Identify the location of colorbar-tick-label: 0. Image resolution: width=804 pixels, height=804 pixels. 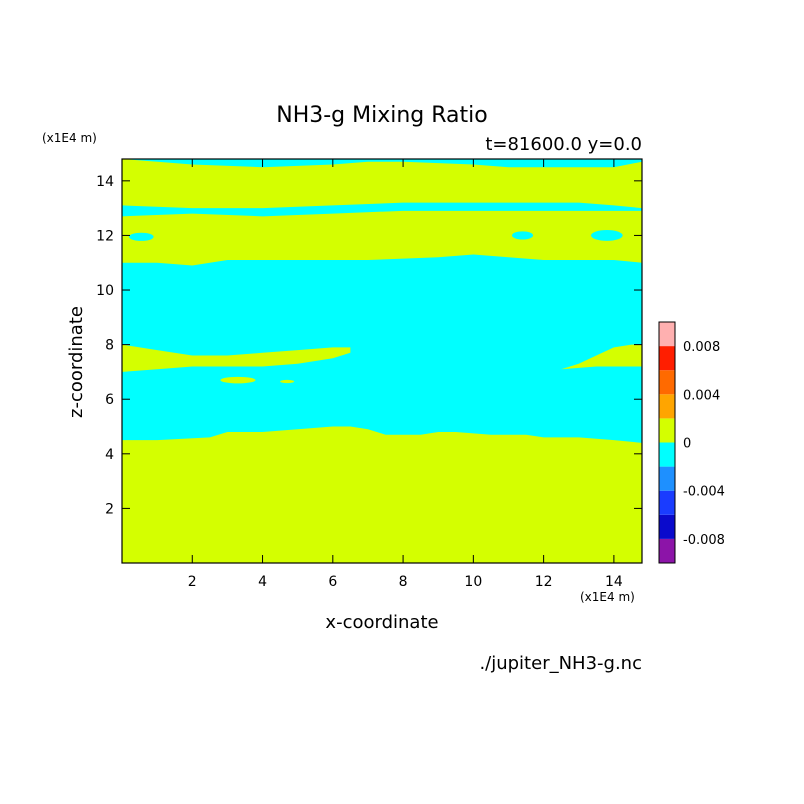
(687, 444).